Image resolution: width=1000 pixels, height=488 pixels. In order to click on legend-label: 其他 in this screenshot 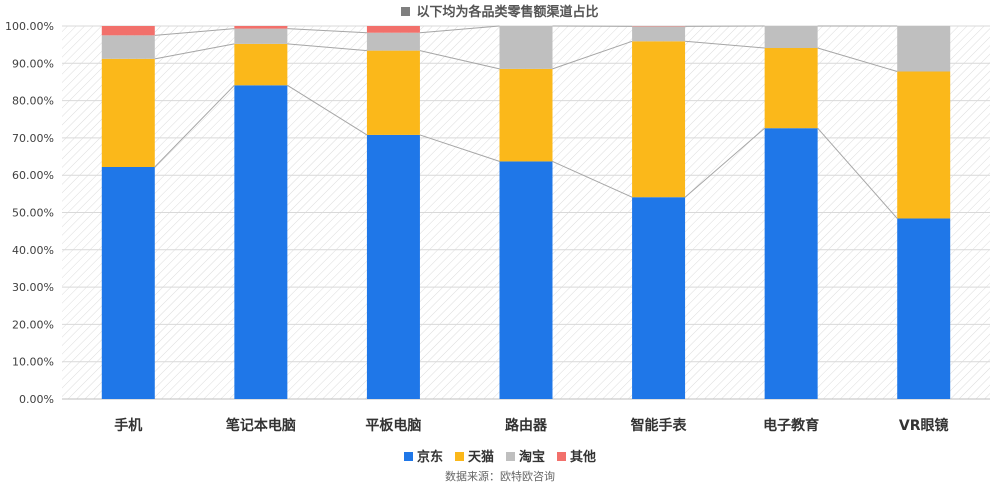, I will do `click(583, 457)`.